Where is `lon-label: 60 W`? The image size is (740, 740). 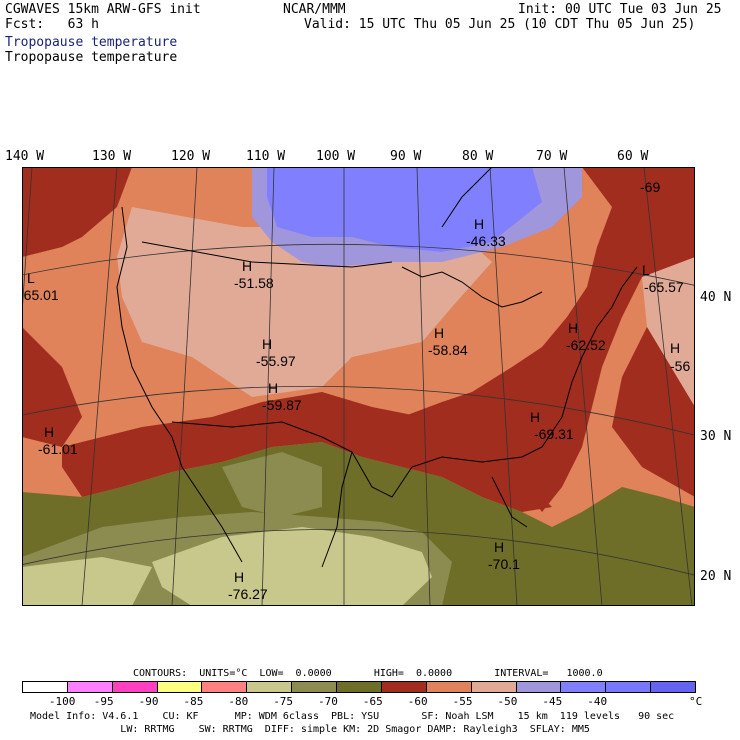 lon-label: 60 W is located at coordinates (633, 156).